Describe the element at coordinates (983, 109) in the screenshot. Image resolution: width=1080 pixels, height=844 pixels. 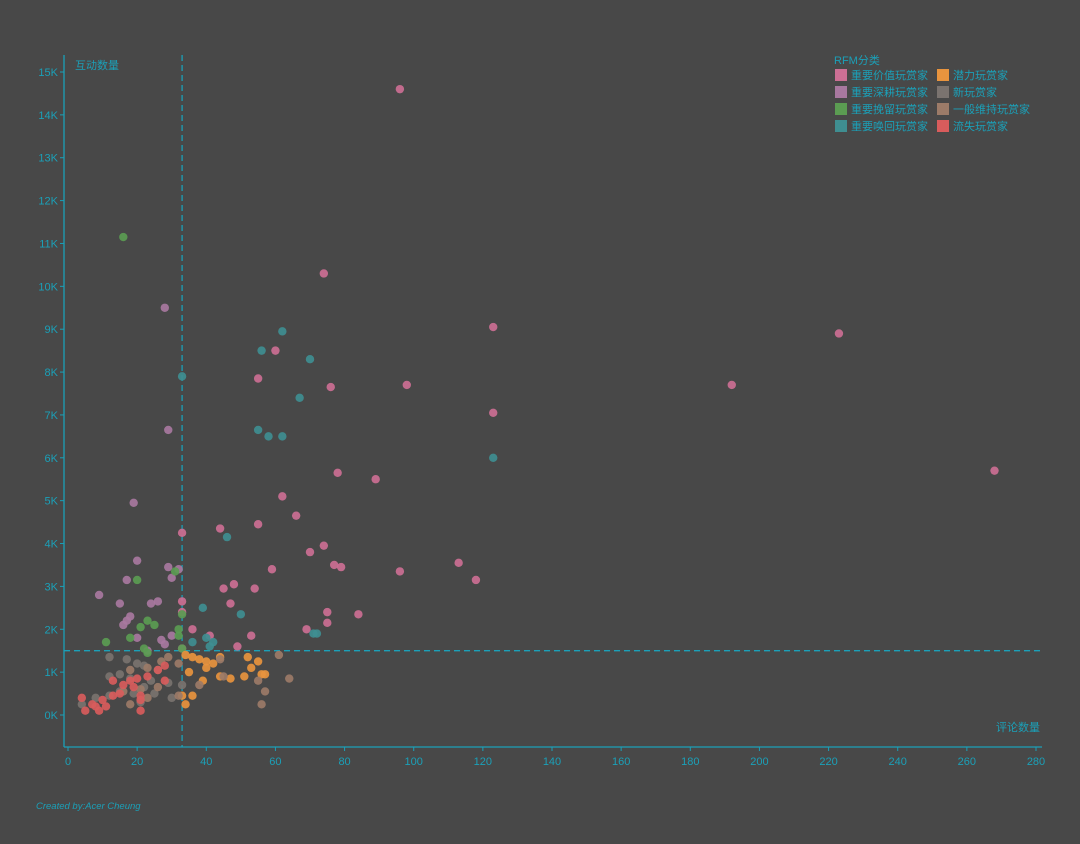
I see `legend-item: 一般维持玩赏家` at that location.